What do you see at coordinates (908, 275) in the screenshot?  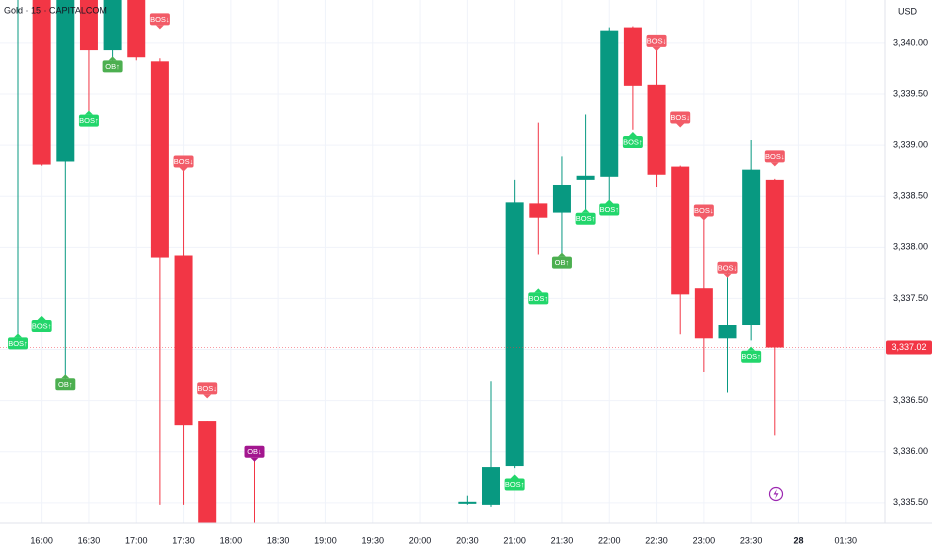 I see `price-axis` at bounding box center [908, 275].